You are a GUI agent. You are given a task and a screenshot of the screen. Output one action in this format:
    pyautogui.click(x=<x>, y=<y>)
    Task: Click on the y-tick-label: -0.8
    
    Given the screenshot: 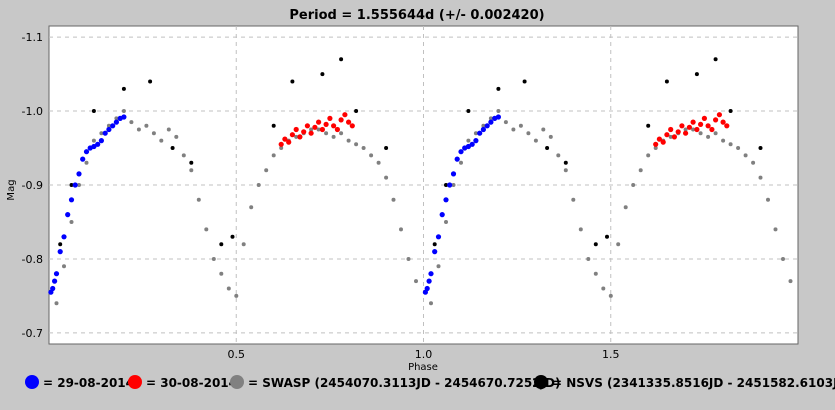 What is the action you would take?
    pyautogui.click(x=32, y=259)
    